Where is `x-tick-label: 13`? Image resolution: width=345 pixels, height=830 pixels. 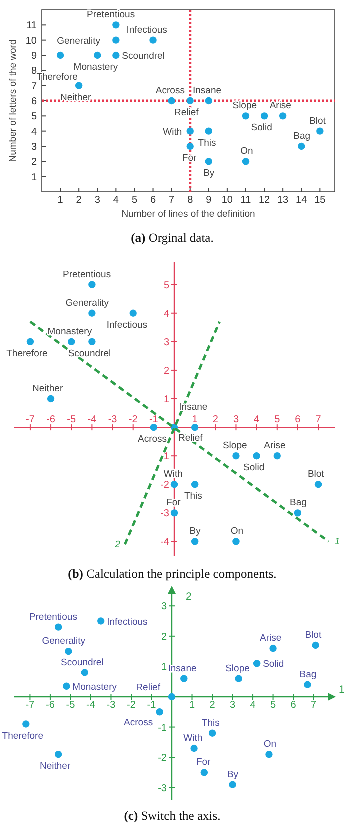
x-tick-label: 13 is located at coordinates (284, 200).